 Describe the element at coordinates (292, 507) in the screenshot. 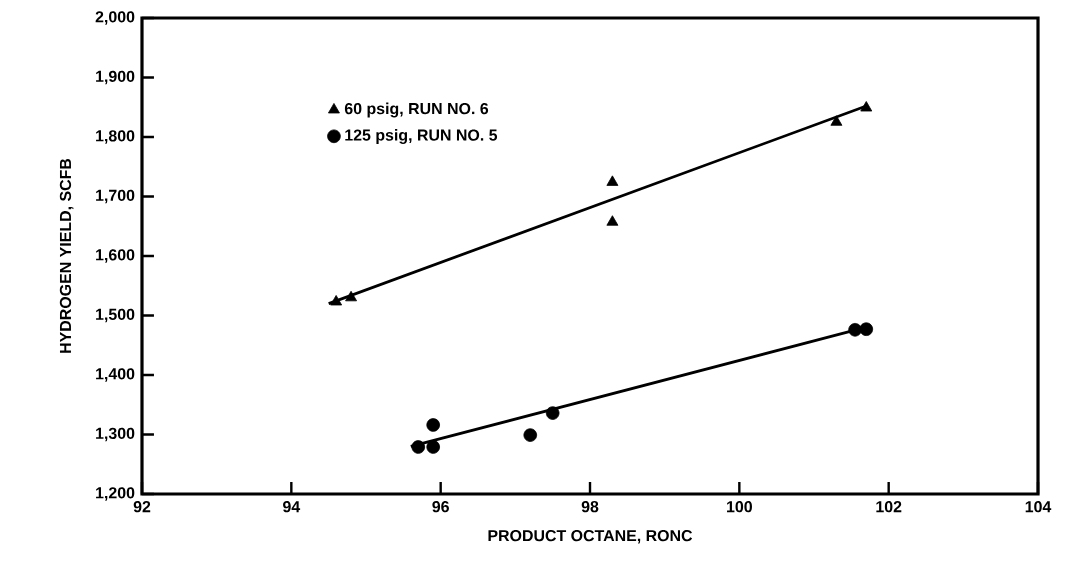

I see `x-tick-label: 94` at that location.